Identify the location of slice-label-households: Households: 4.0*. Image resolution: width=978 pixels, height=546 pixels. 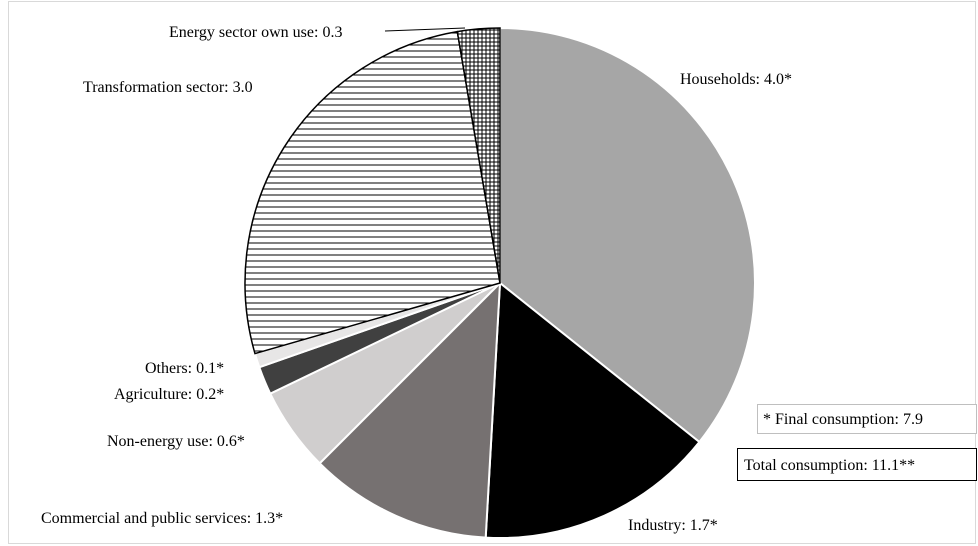
(736, 79).